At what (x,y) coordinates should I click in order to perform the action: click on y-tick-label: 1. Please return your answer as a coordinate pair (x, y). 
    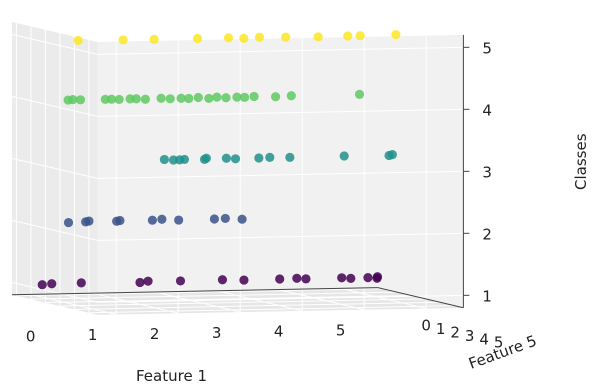
    Looking at the image, I should click on (441, 329).